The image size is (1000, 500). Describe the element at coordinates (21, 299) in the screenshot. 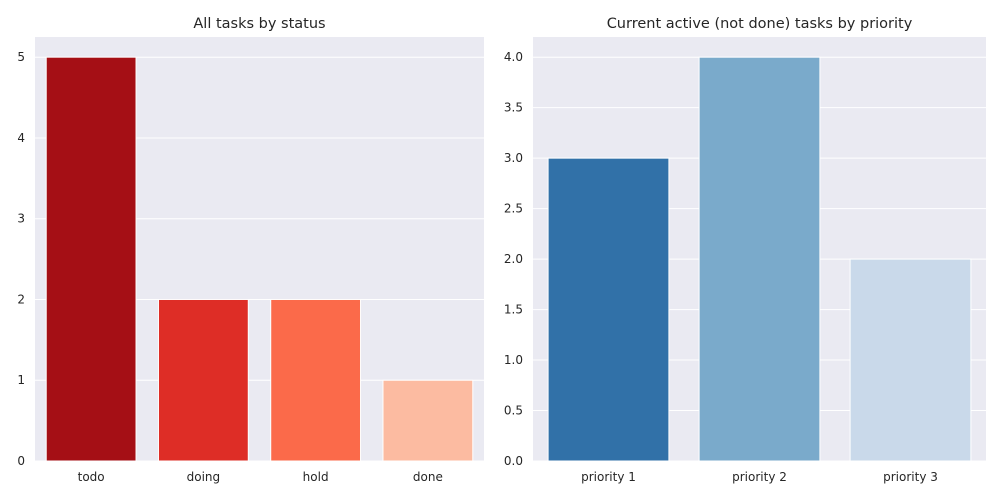

I see `y-tick-label: 2` at that location.